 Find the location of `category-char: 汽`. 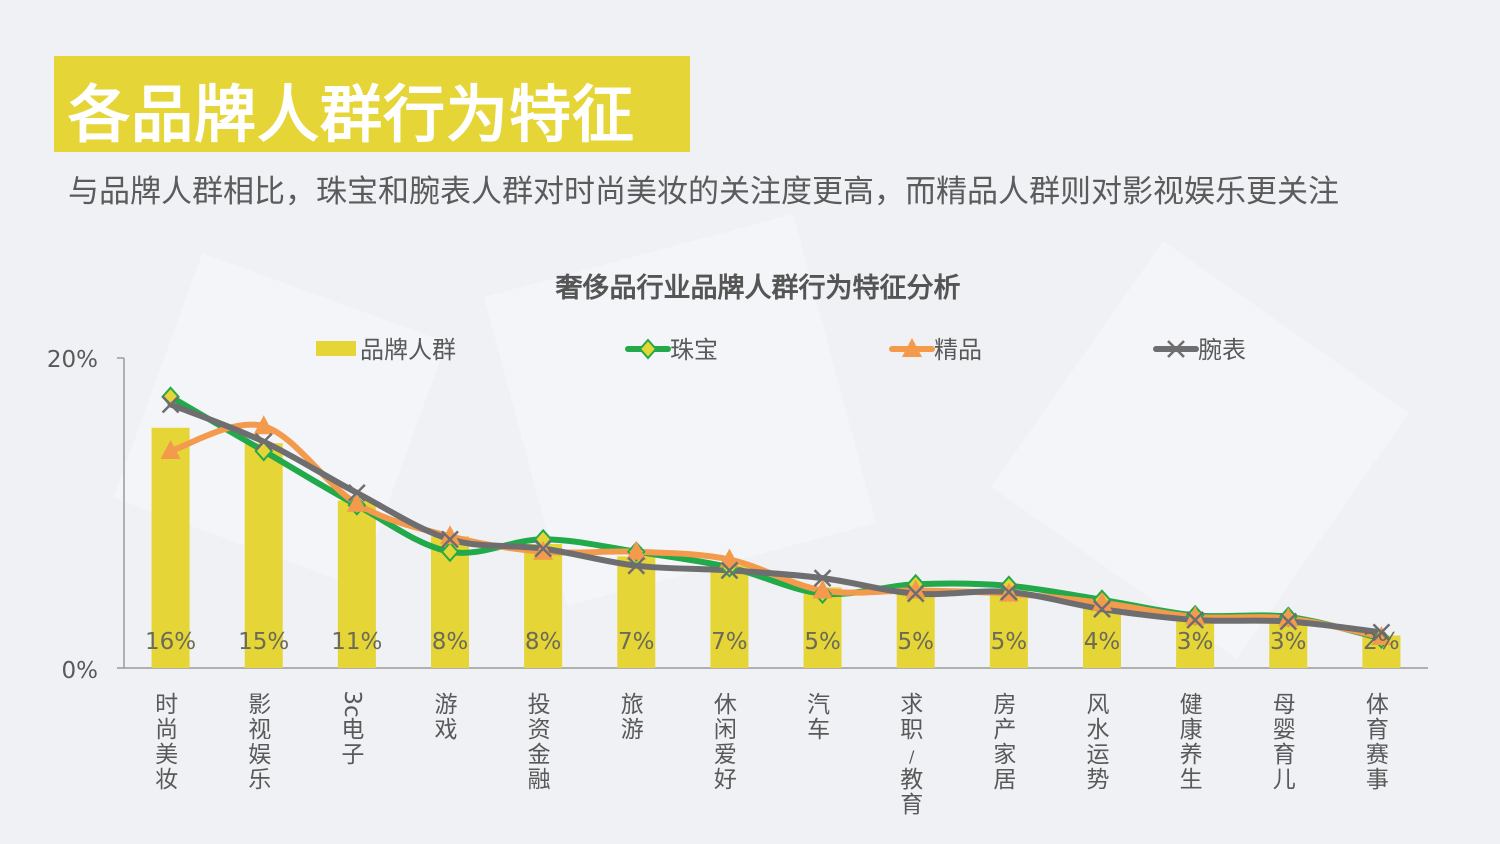

category-char: 汽 is located at coordinates (818, 705).